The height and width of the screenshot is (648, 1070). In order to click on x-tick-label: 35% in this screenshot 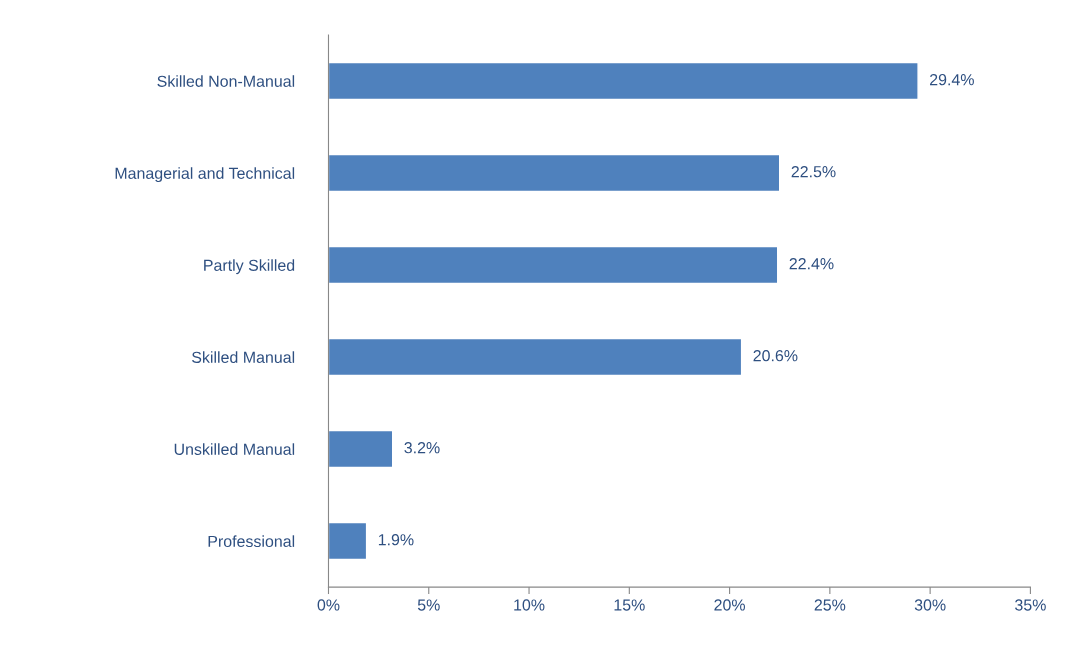, I will do `click(1030, 605)`.